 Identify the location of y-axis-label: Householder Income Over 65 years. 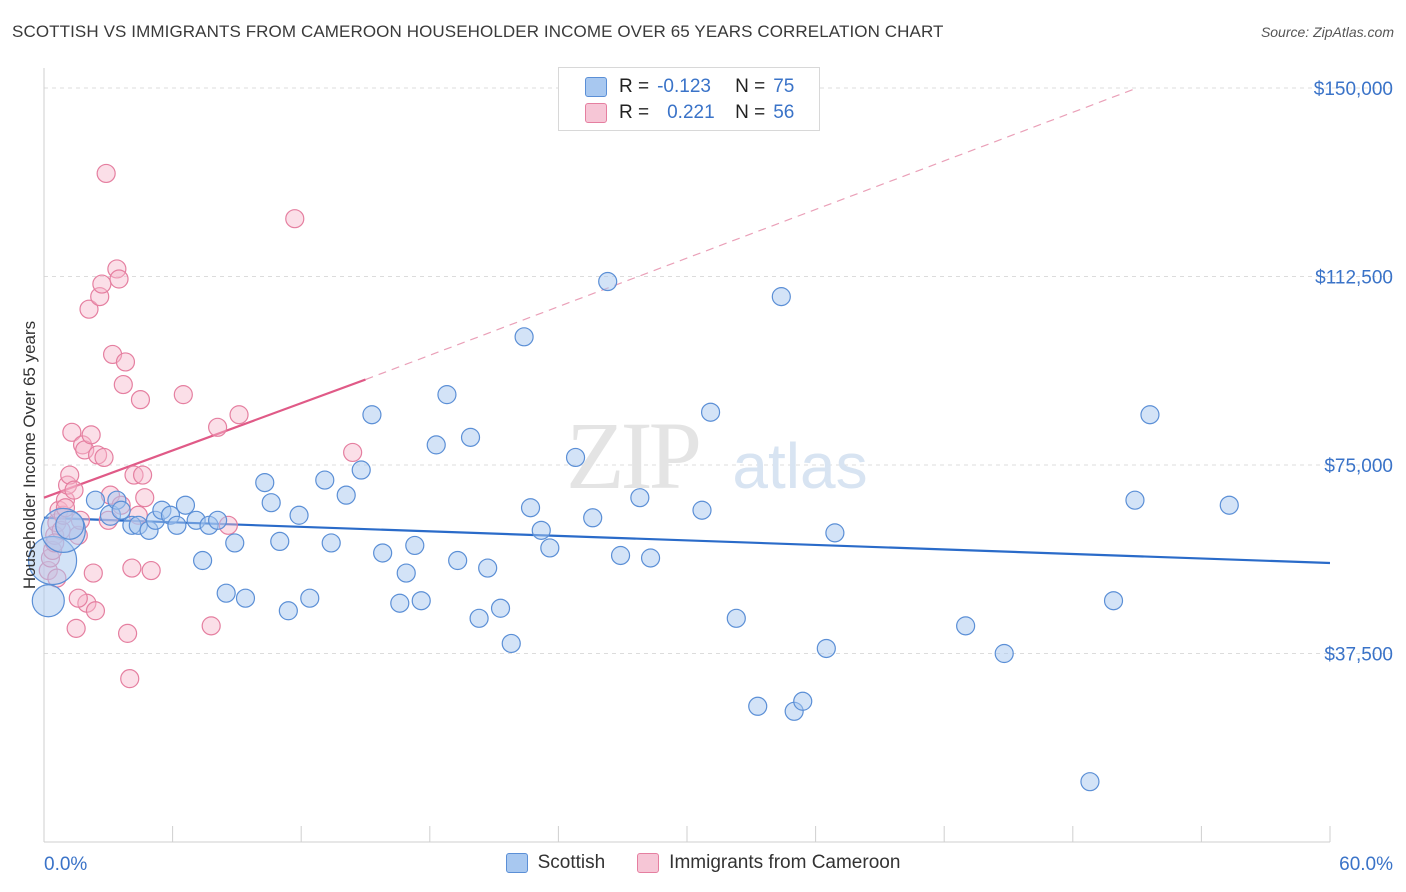
(29, 455).